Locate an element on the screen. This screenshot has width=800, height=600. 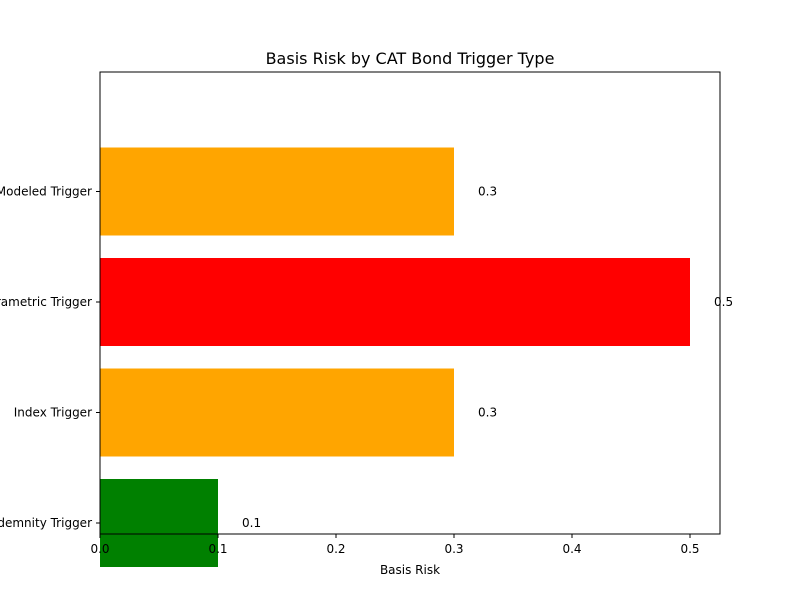
y-tick-label: Modeled Trigger is located at coordinates (46, 192).